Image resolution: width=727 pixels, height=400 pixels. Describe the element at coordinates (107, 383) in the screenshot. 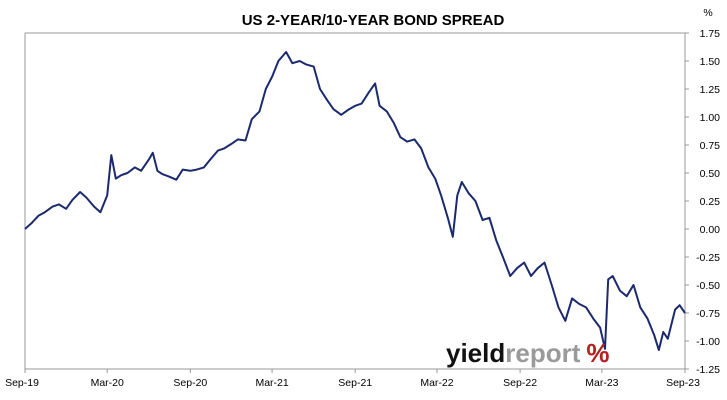

I see `x-tick-label: Mar-20` at that location.